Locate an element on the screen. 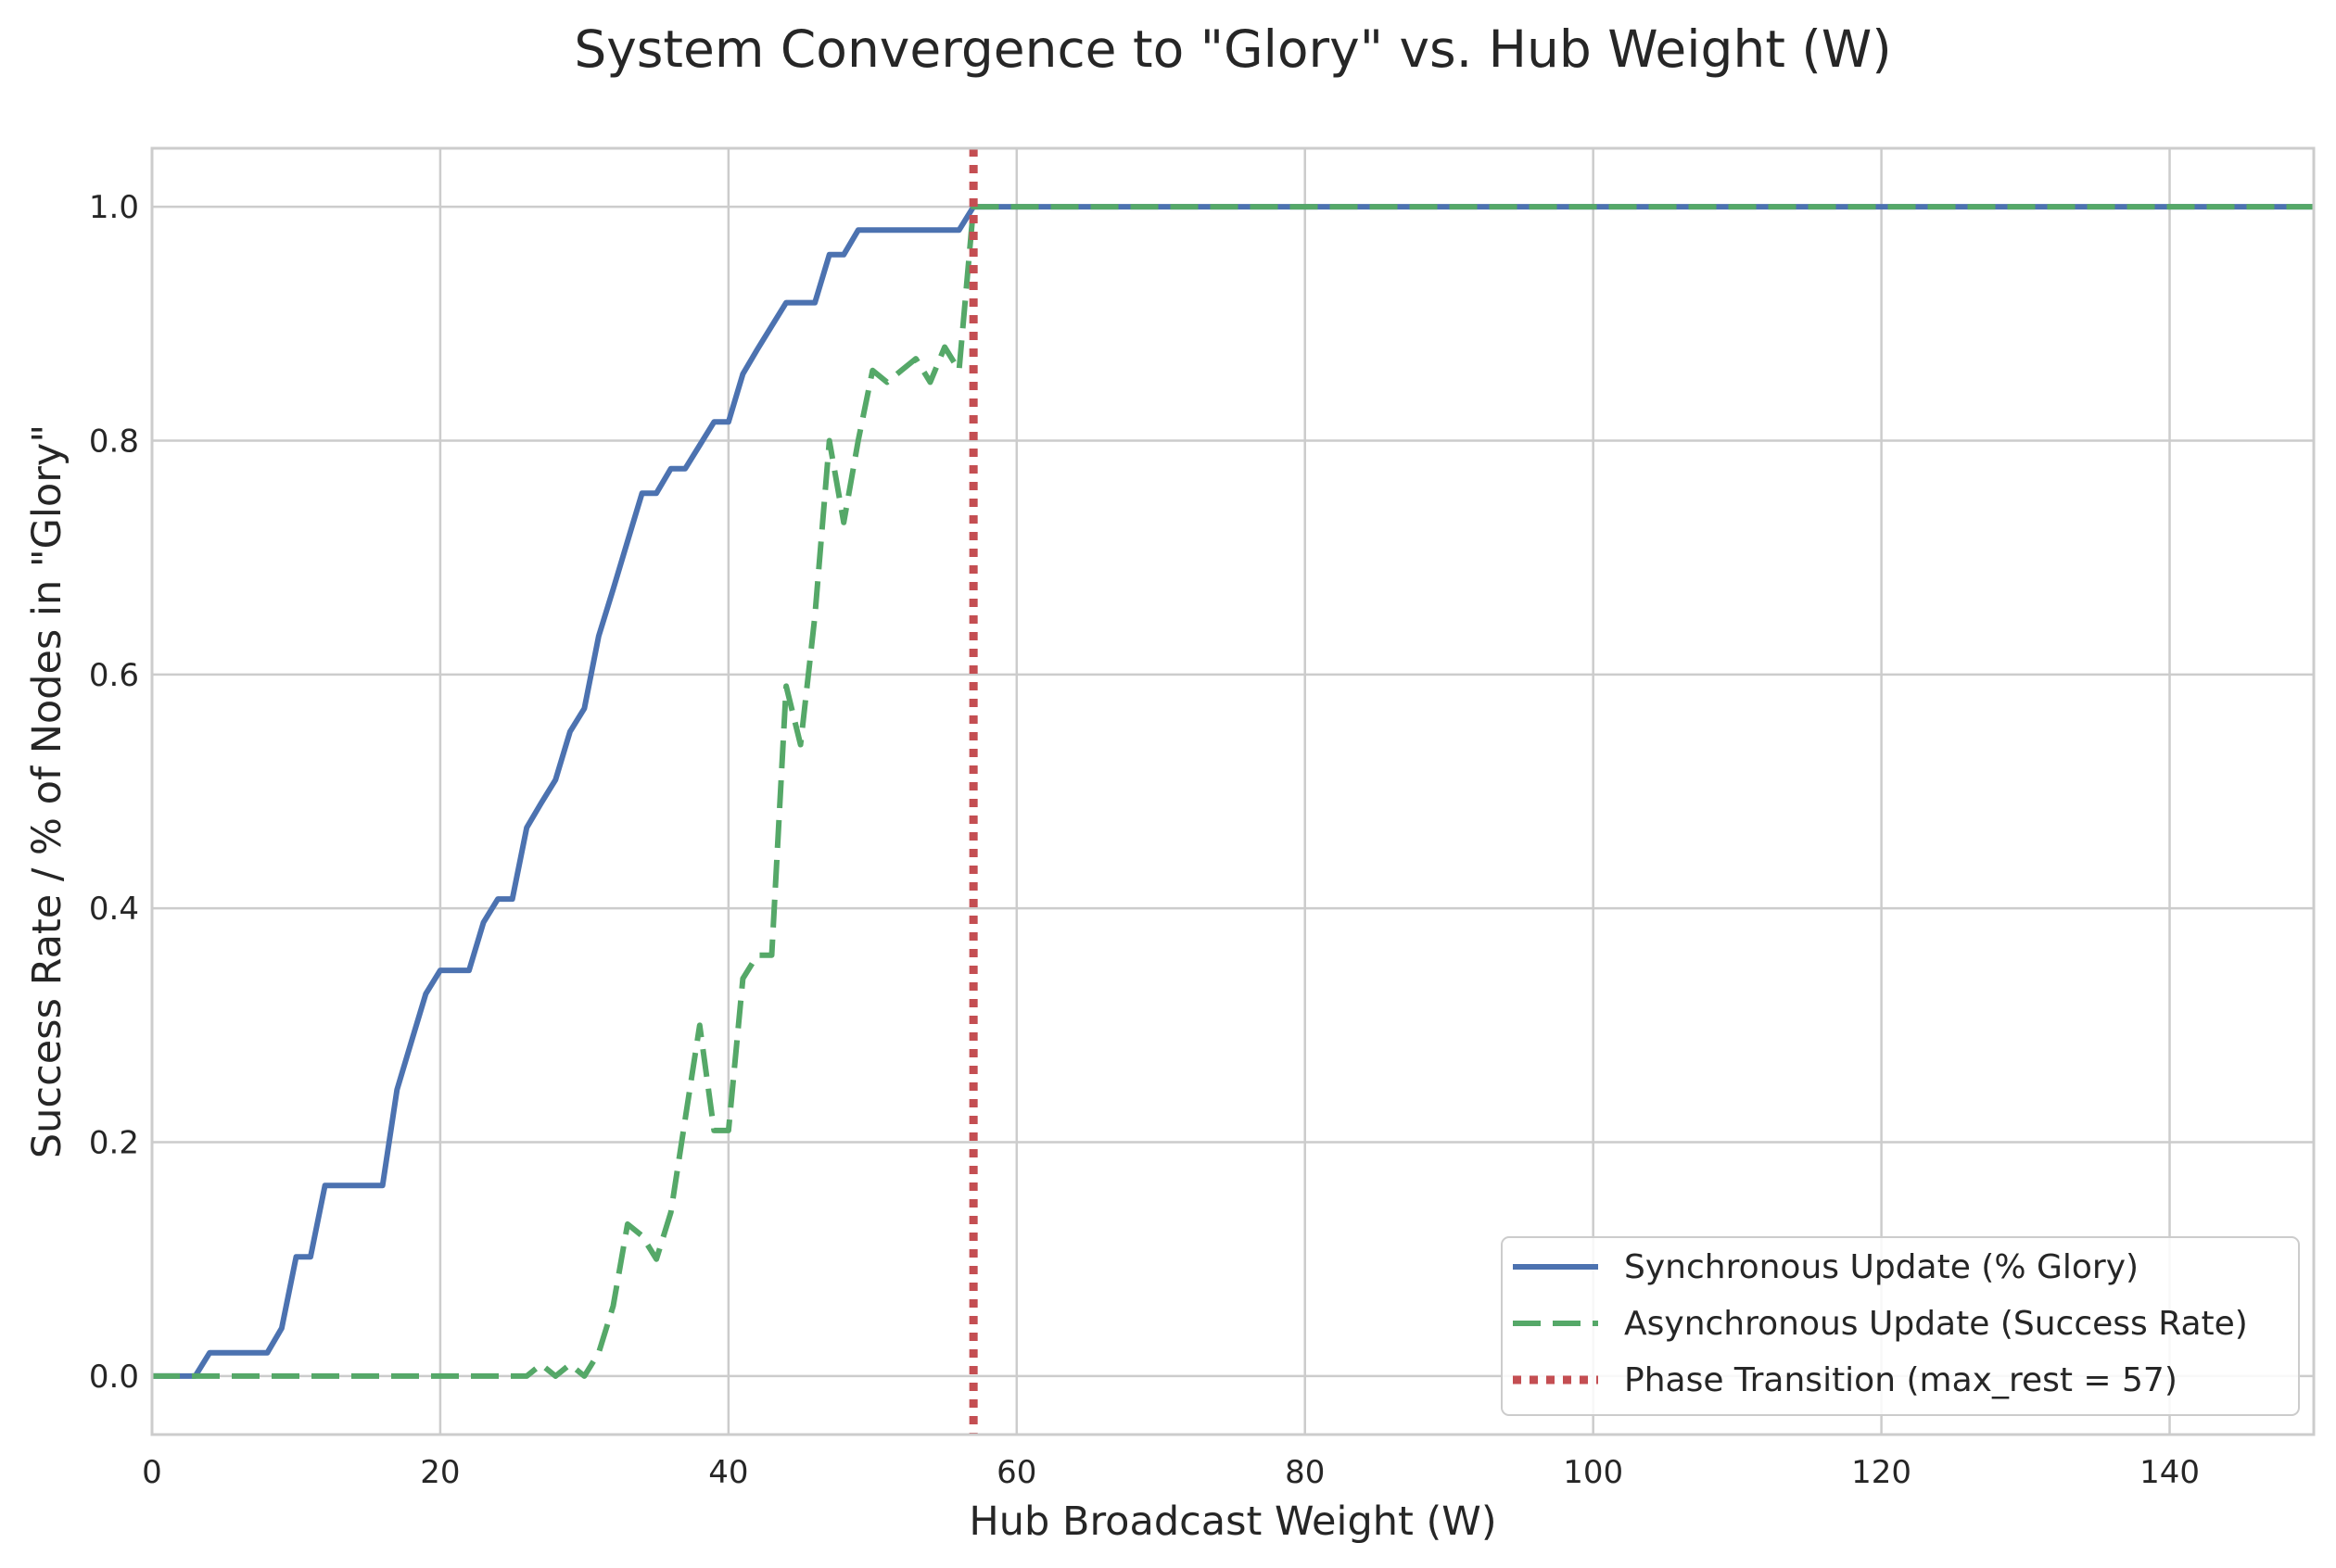 The image size is (2336, 1568). x-tick-label-7: 140 is located at coordinates (2169, 1472).